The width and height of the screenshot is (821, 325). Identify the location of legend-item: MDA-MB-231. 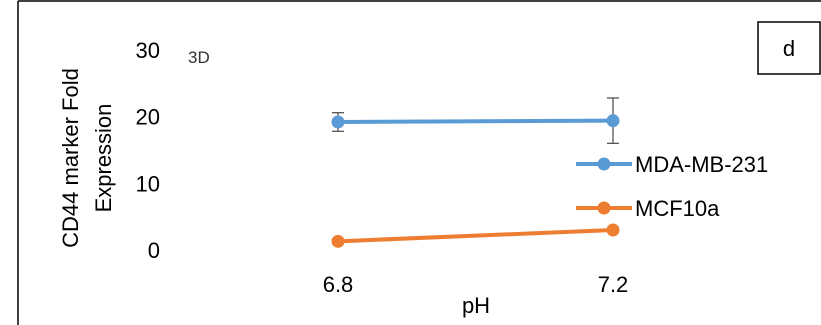
(672, 164).